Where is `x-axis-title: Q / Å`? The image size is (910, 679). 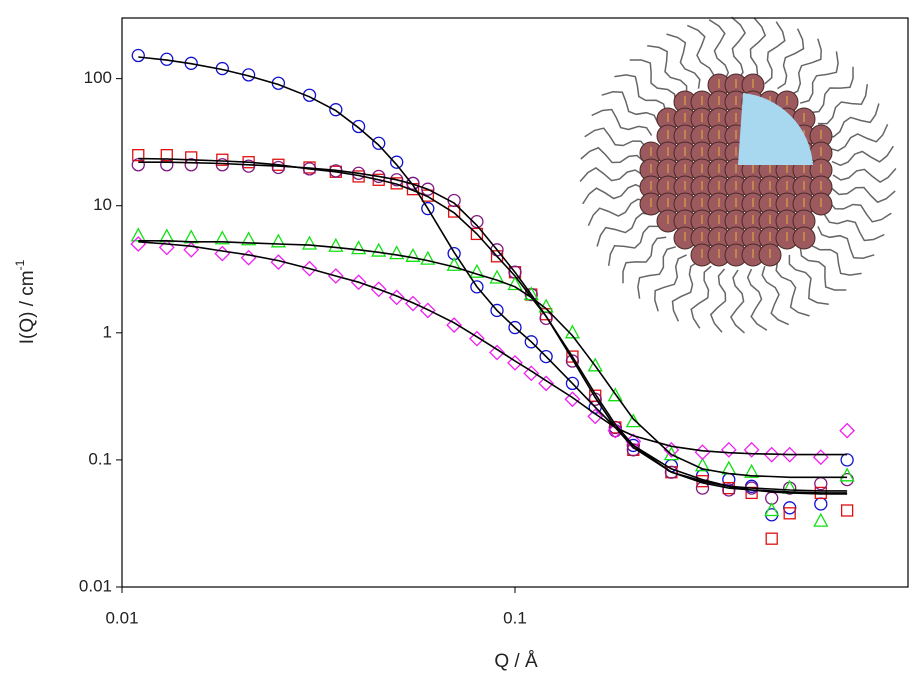 x-axis-title: Q / Å is located at coordinates (516, 661).